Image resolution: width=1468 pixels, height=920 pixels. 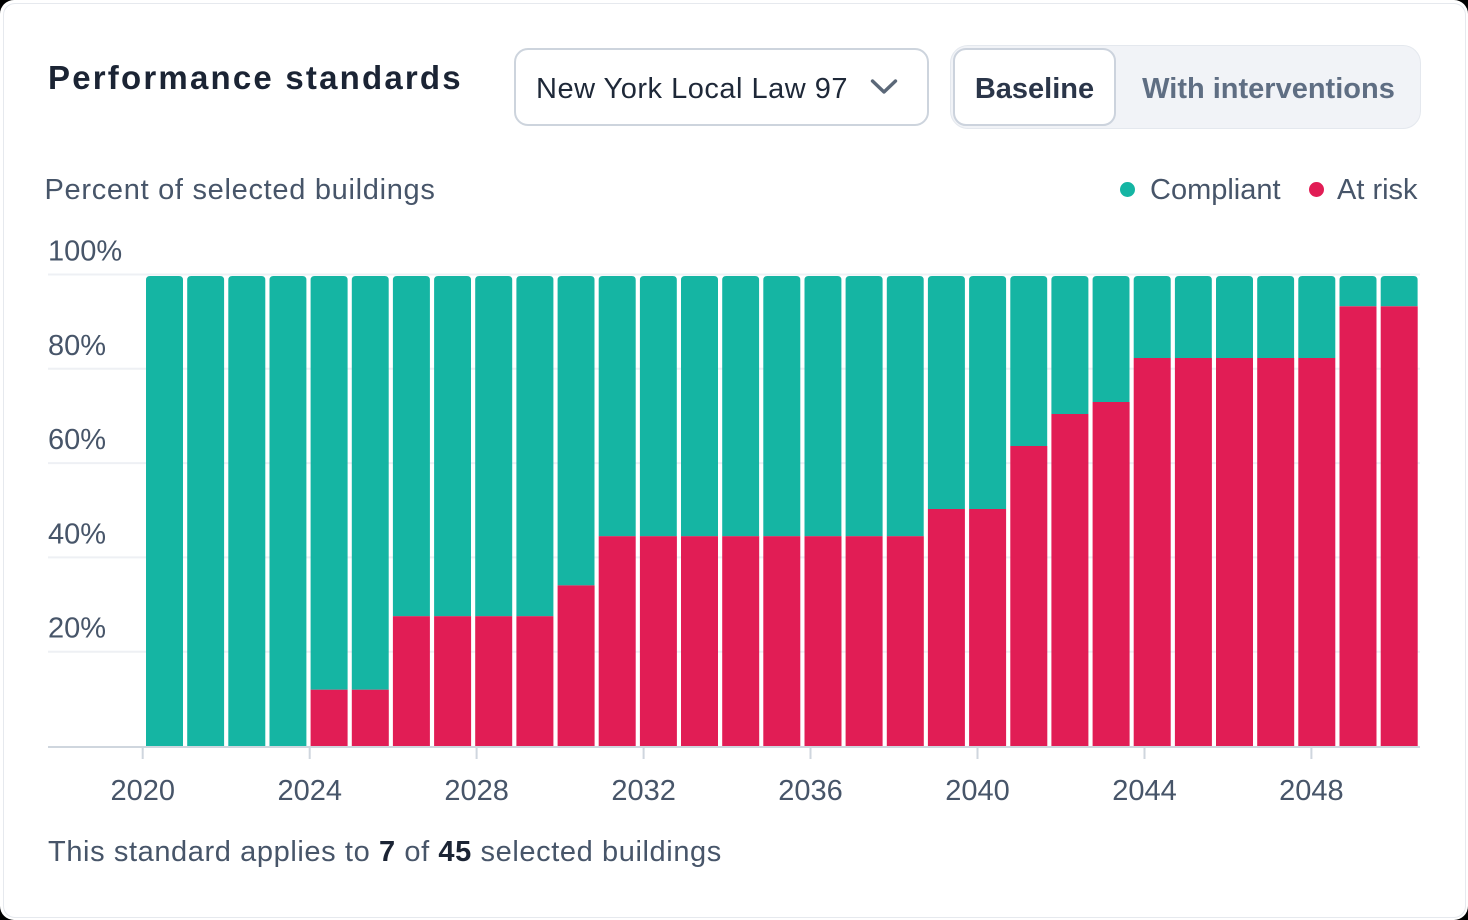 What do you see at coordinates (1311, 791) in the screenshot?
I see `svg-text: 2048` at bounding box center [1311, 791].